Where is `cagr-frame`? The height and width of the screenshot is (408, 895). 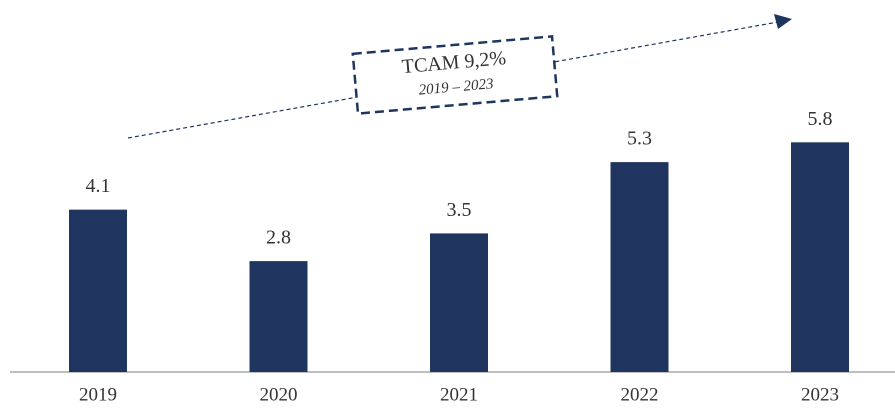
cagr-frame is located at coordinates (455, 75).